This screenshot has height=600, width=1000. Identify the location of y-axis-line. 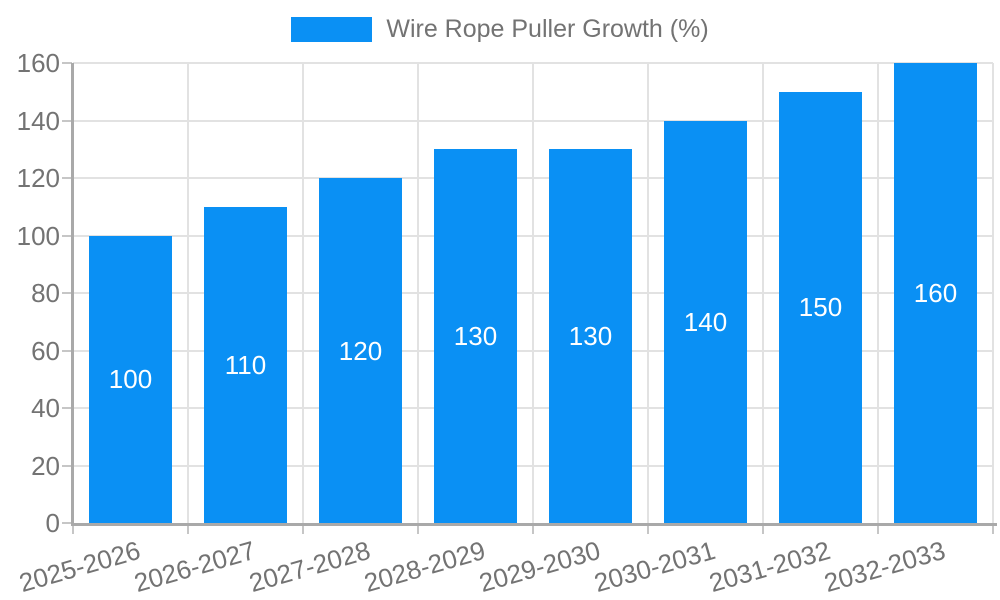
(72, 294).